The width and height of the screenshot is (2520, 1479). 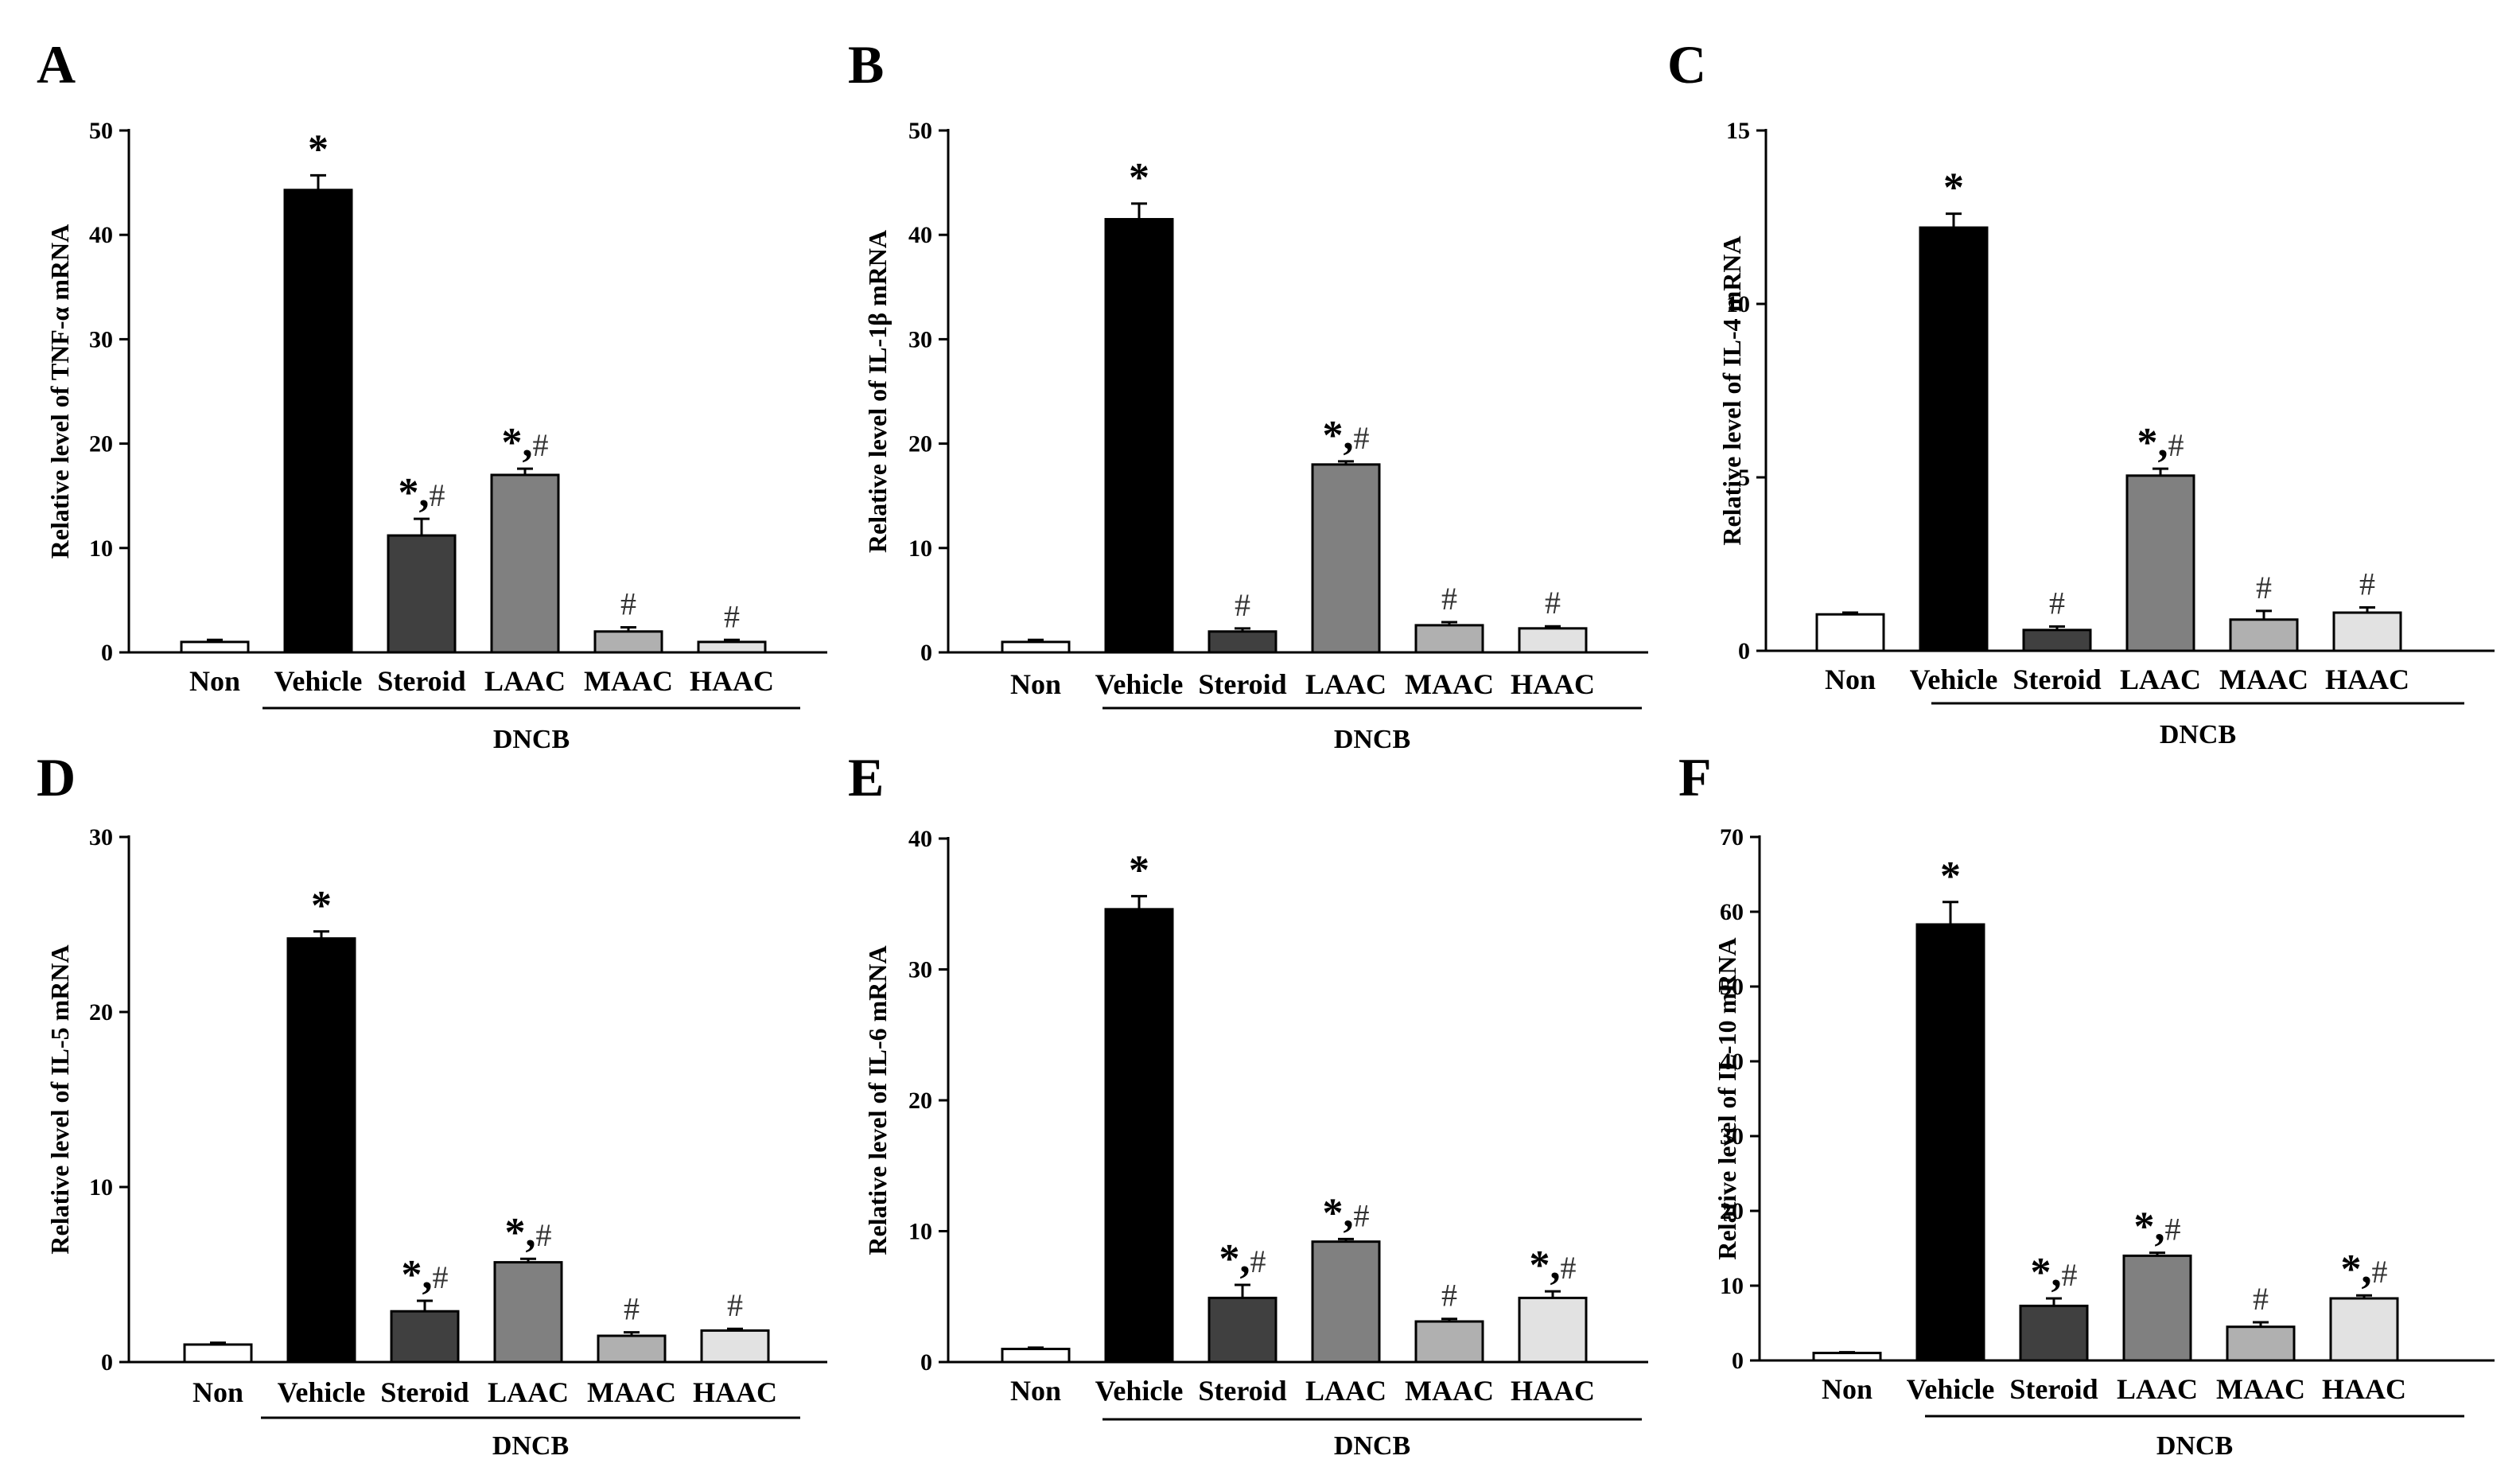 What do you see at coordinates (877, 1100) in the screenshot?
I see `y-axis-label: Relative level of IL-6 mRNA` at bounding box center [877, 1100].